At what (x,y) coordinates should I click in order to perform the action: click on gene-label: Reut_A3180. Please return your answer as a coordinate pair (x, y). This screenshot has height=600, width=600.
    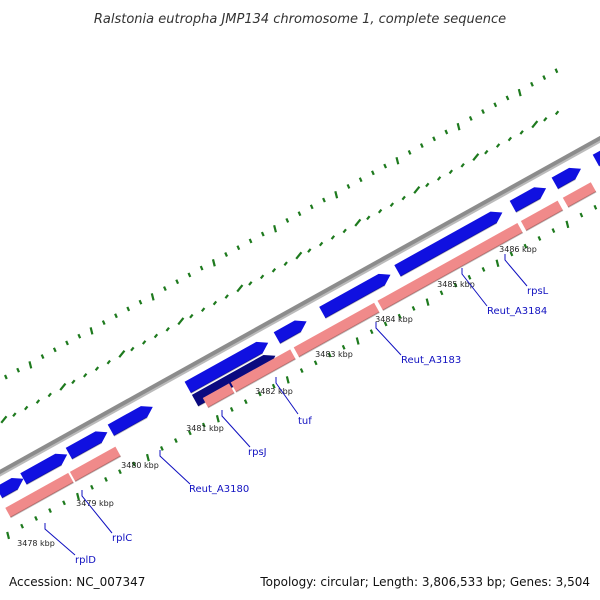
    Looking at the image, I should click on (219, 489).